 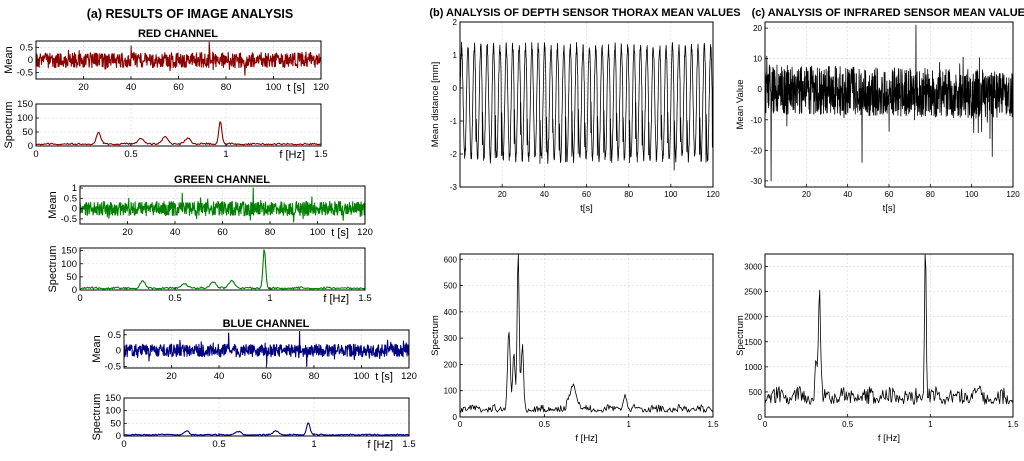 What do you see at coordinates (365, 232) in the screenshot?
I see `green-mean-xtick-label-5: 120` at bounding box center [365, 232].